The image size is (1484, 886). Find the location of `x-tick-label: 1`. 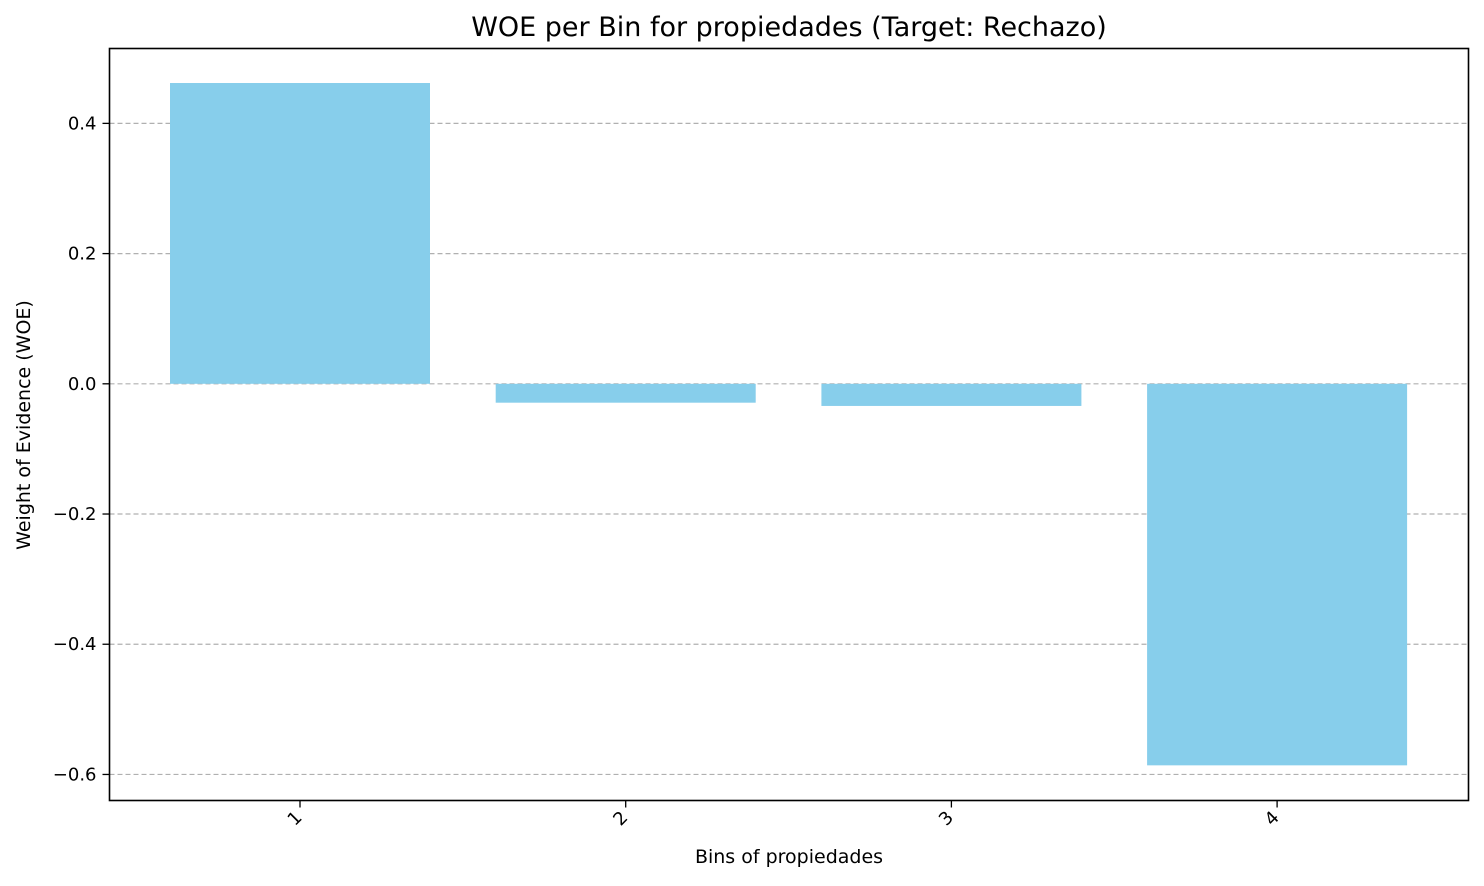

x-tick-label: 1 is located at coordinates (295, 818).